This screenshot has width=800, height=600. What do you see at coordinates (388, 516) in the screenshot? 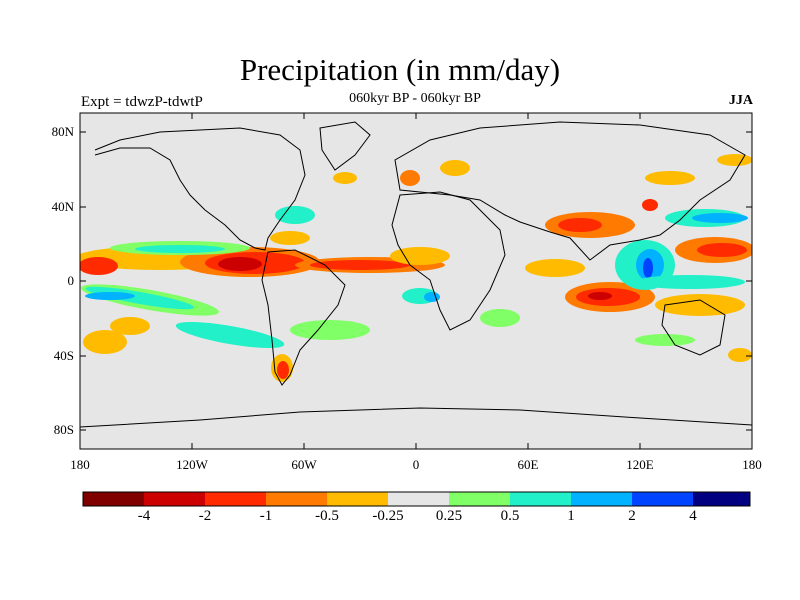
I see `colorbar-label: -0.25` at bounding box center [388, 516].